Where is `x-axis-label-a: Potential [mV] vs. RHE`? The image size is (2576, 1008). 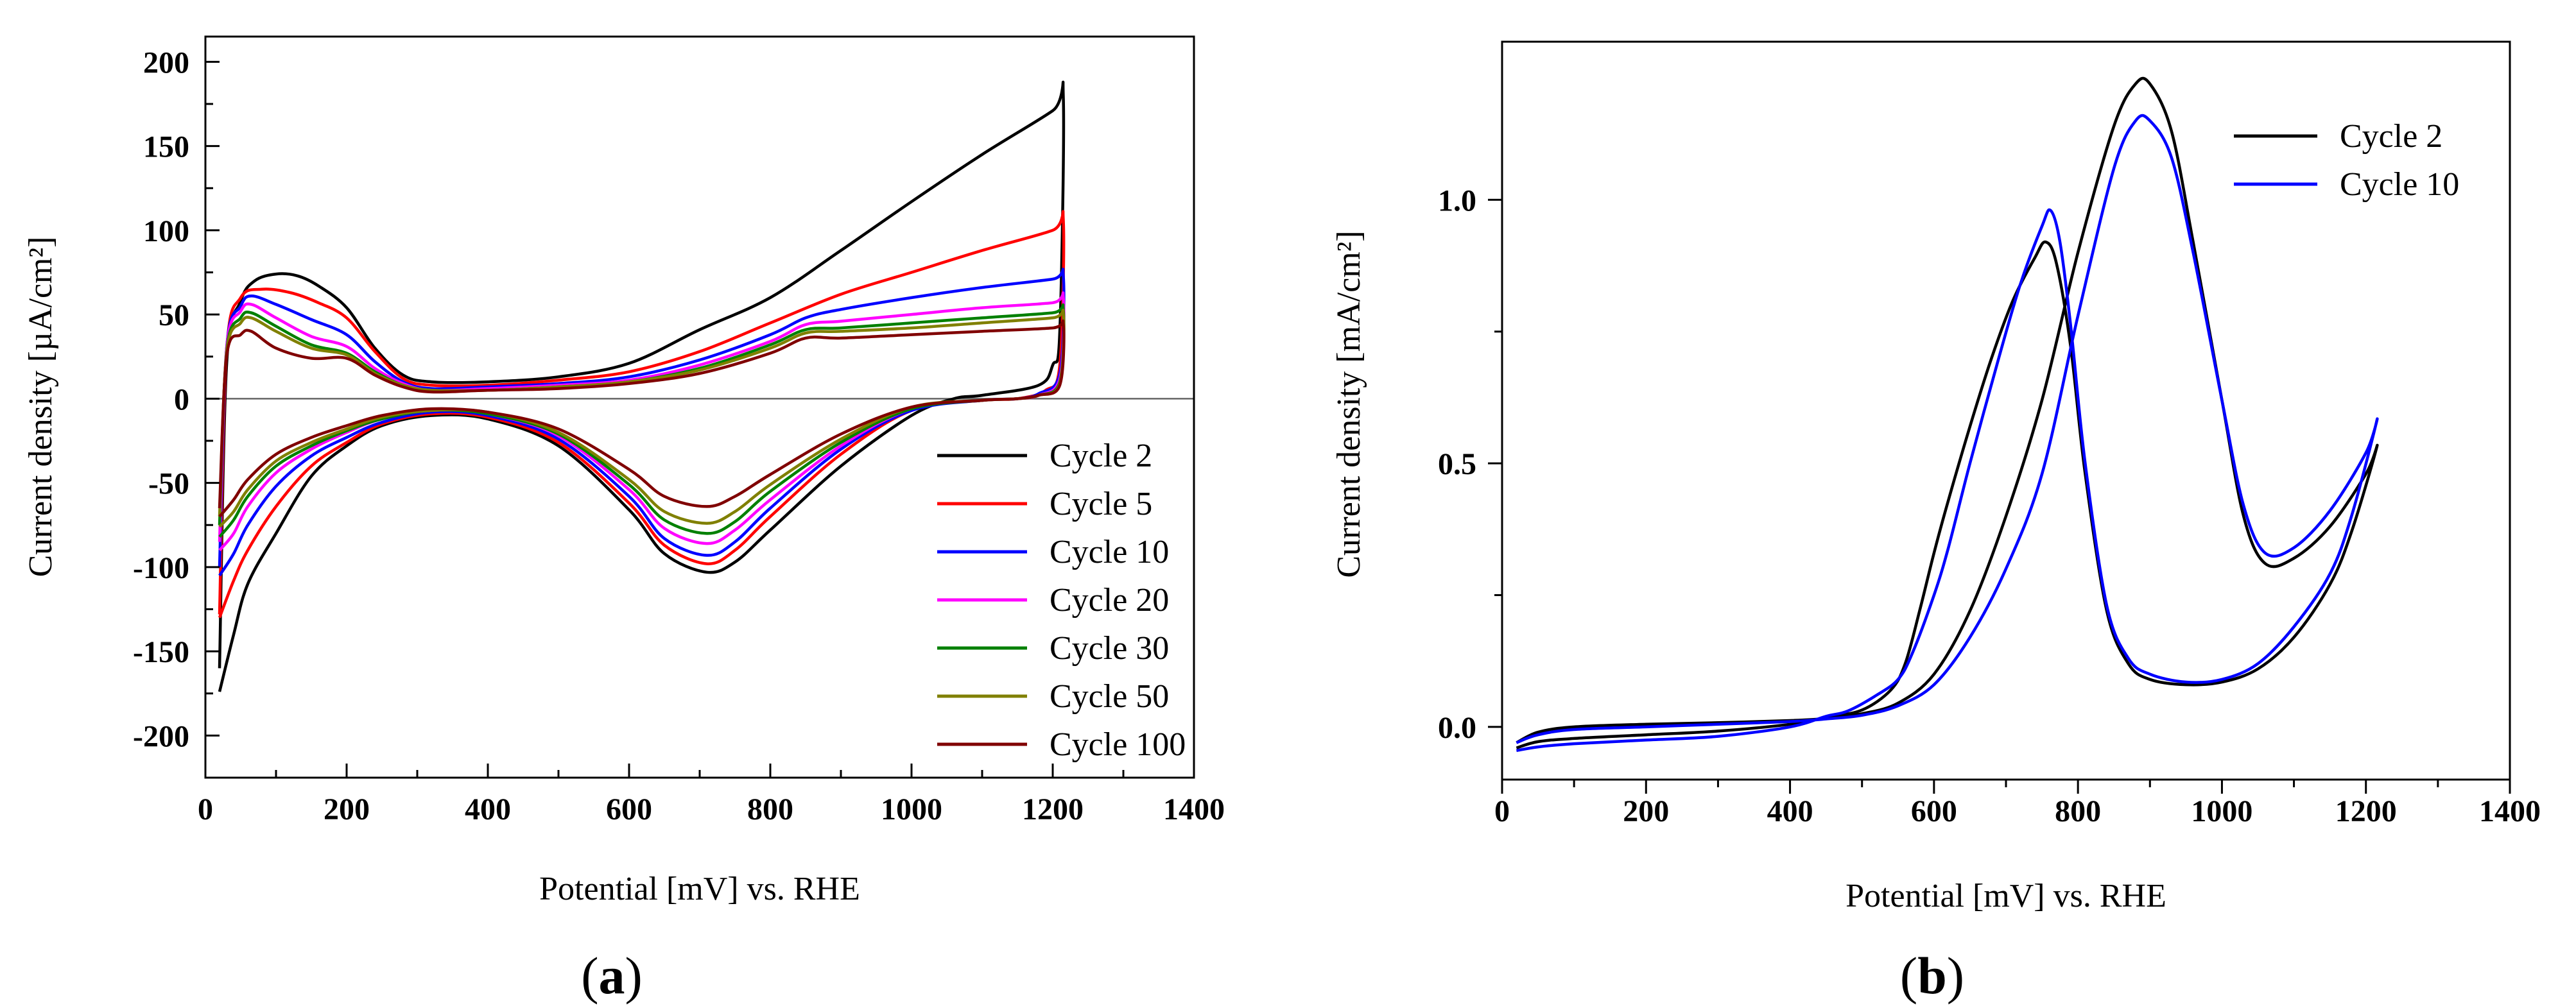 x-axis-label-a: Potential [mV] vs. RHE is located at coordinates (700, 889).